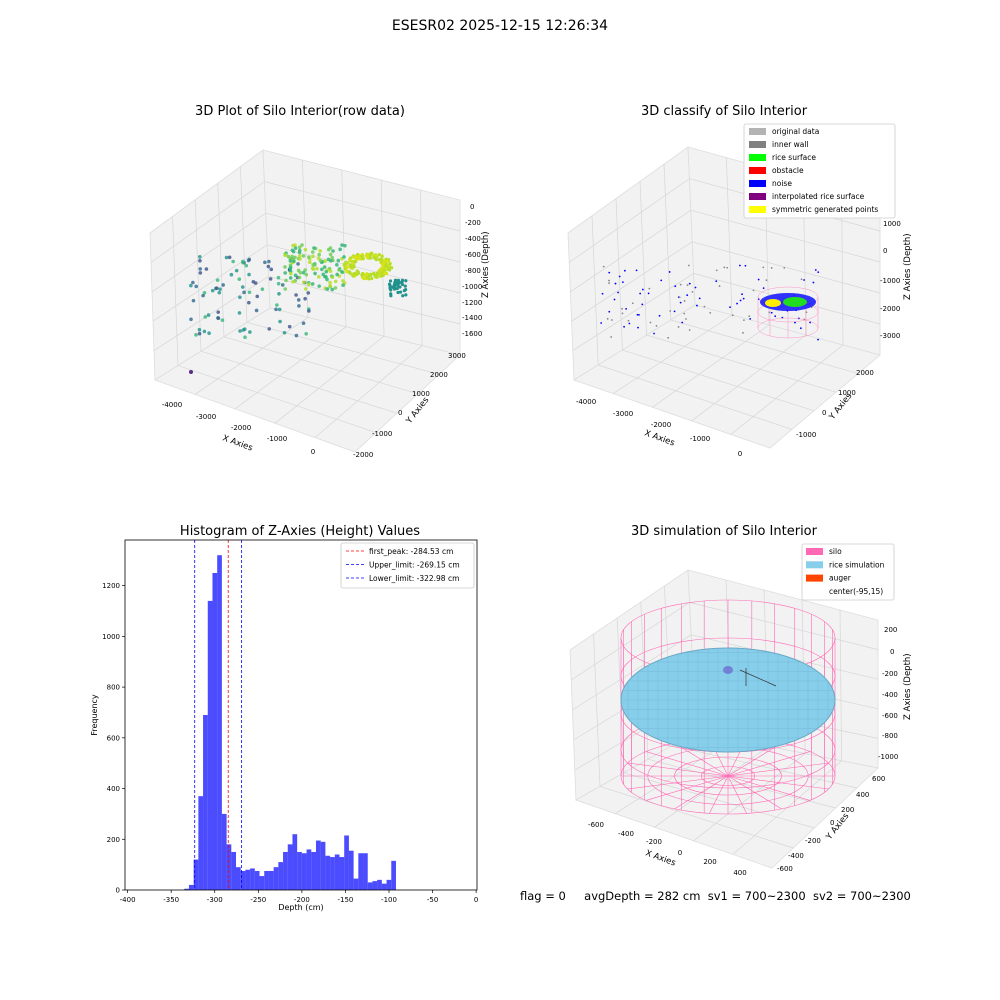  What do you see at coordinates (113, 789) in the screenshot?
I see `histogram-ytick-label: 400` at bounding box center [113, 789].